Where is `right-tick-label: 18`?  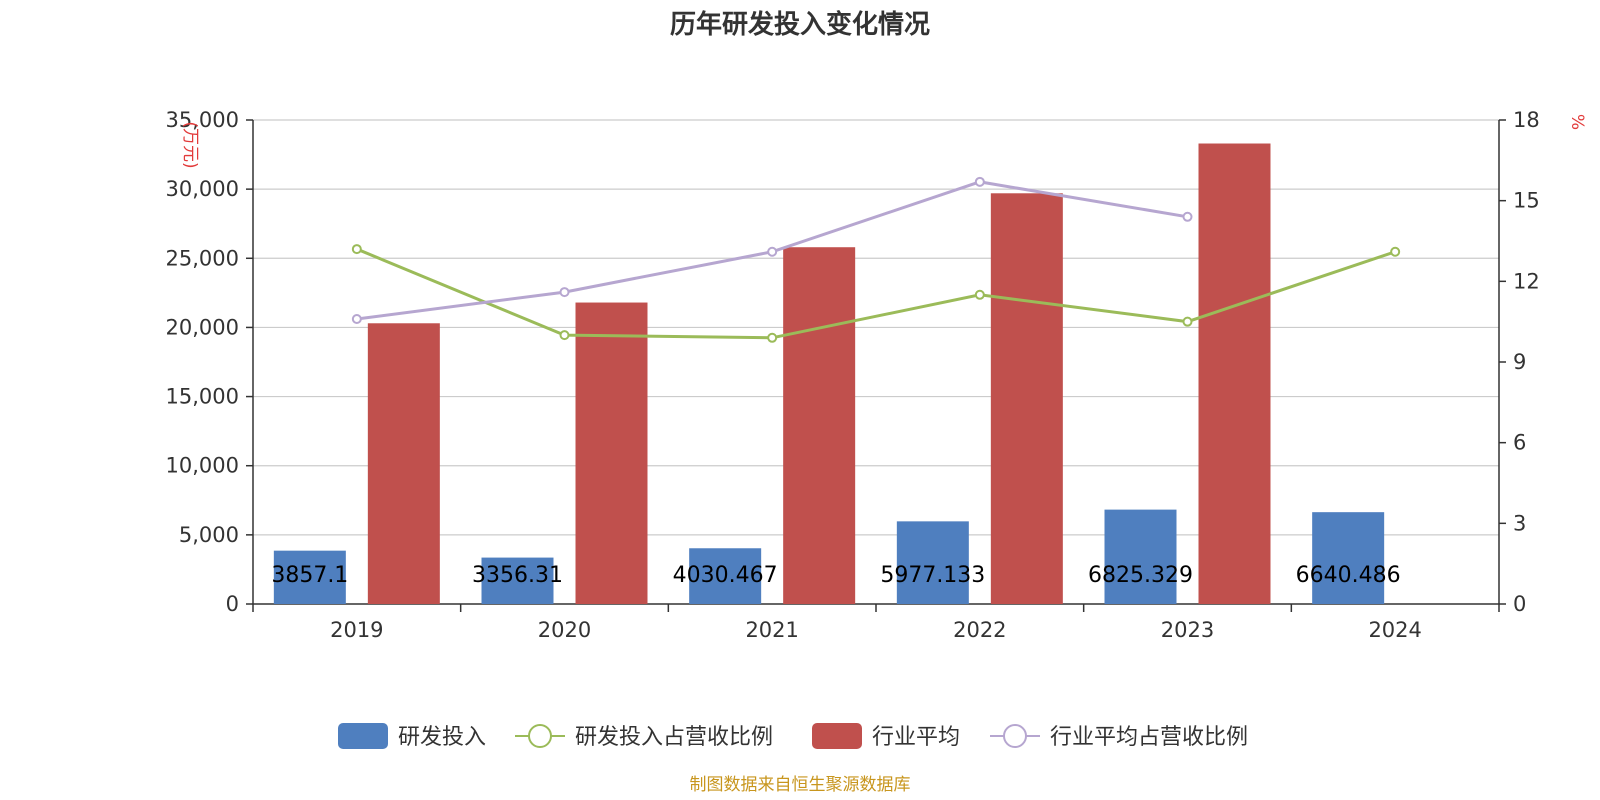
right-tick-label: 18 is located at coordinates (1526, 120).